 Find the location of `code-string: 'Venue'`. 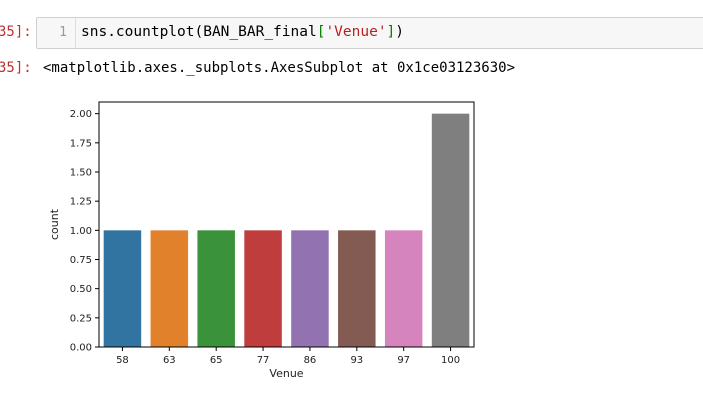

code-string: 'Venue' is located at coordinates (356, 32).